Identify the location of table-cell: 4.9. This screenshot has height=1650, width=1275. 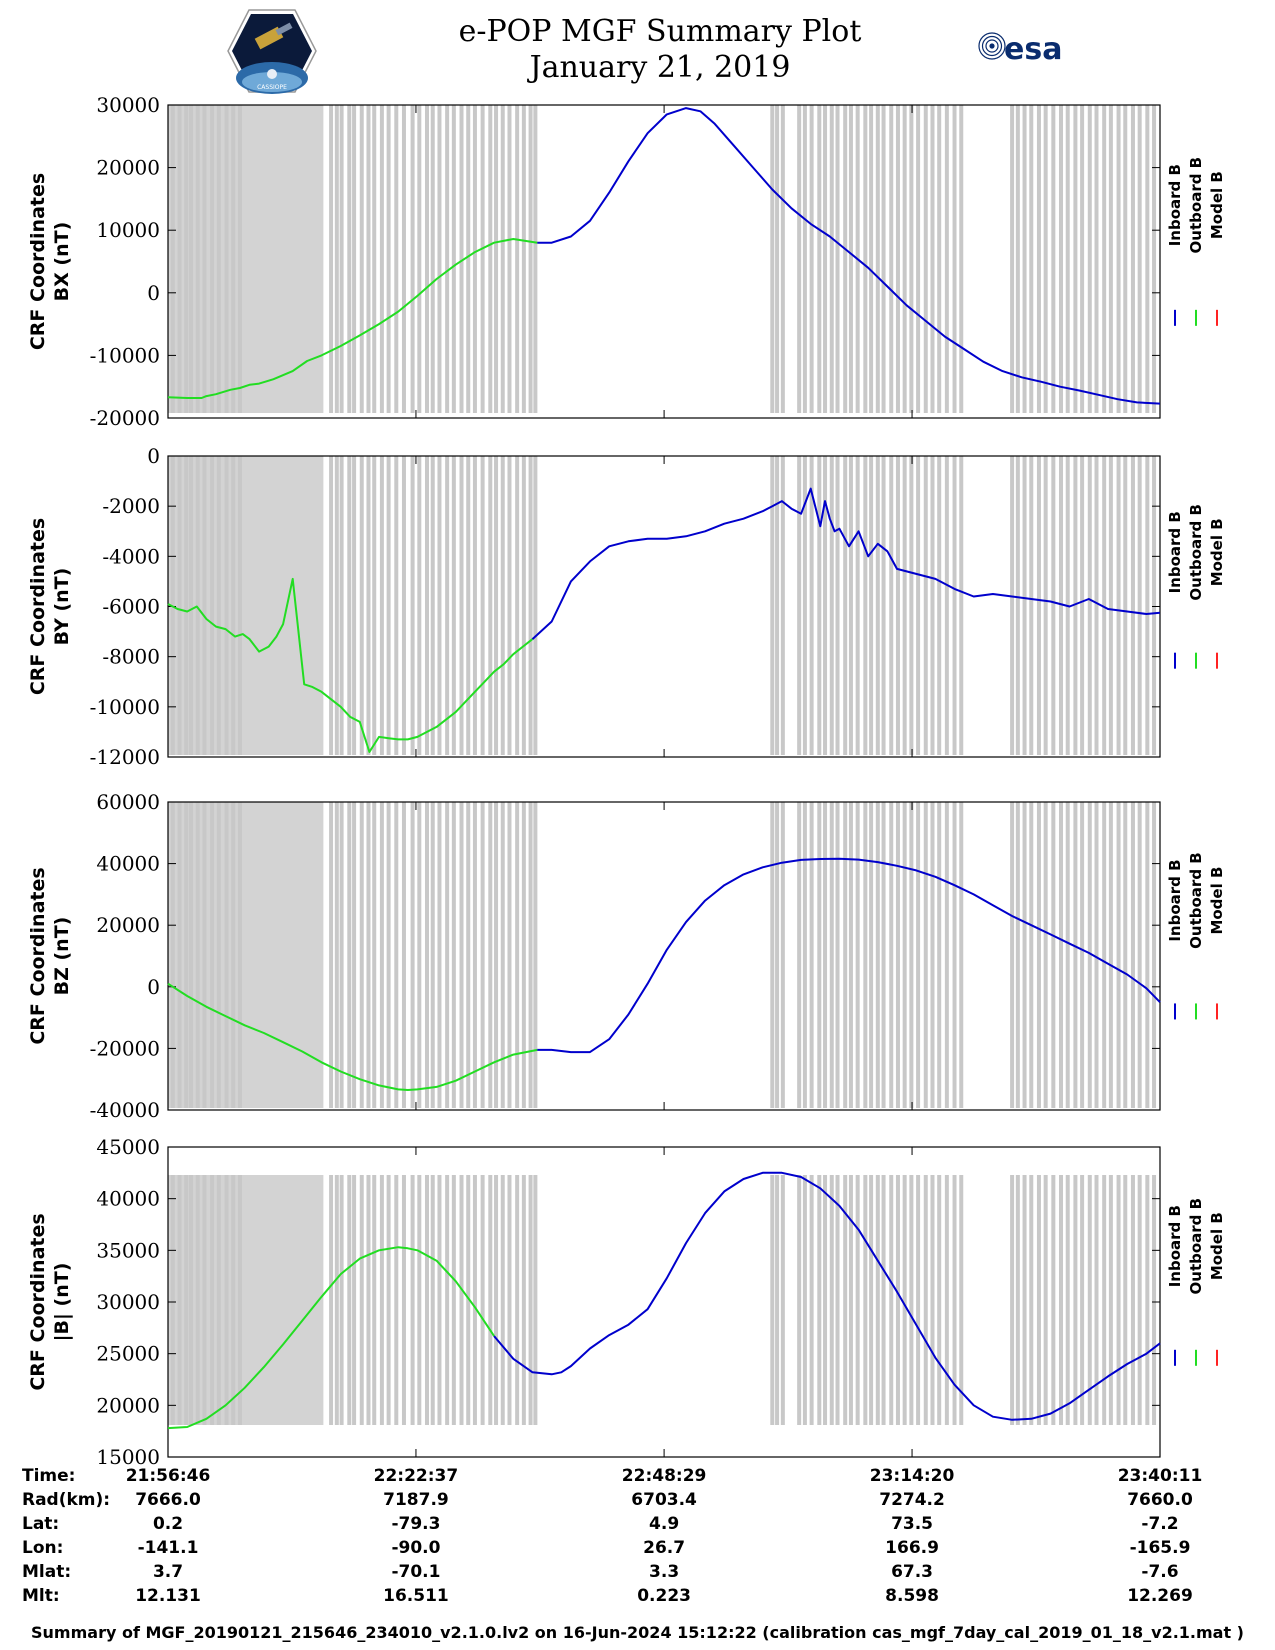
(664, 1524).